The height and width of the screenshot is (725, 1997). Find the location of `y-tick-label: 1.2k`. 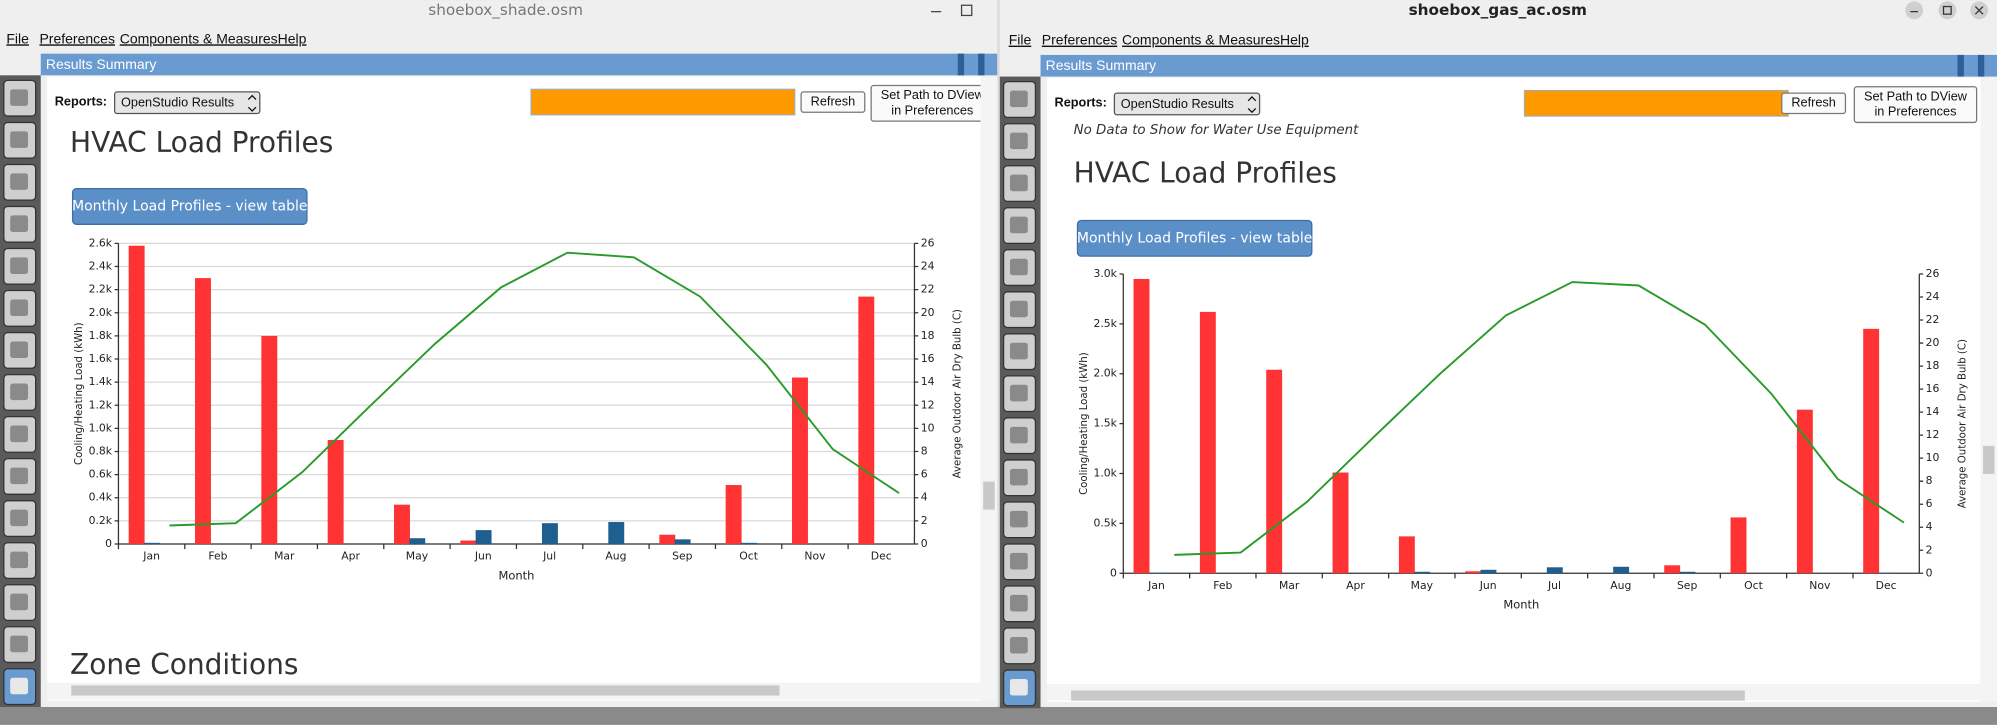

y-tick-label: 1.2k is located at coordinates (101, 404).